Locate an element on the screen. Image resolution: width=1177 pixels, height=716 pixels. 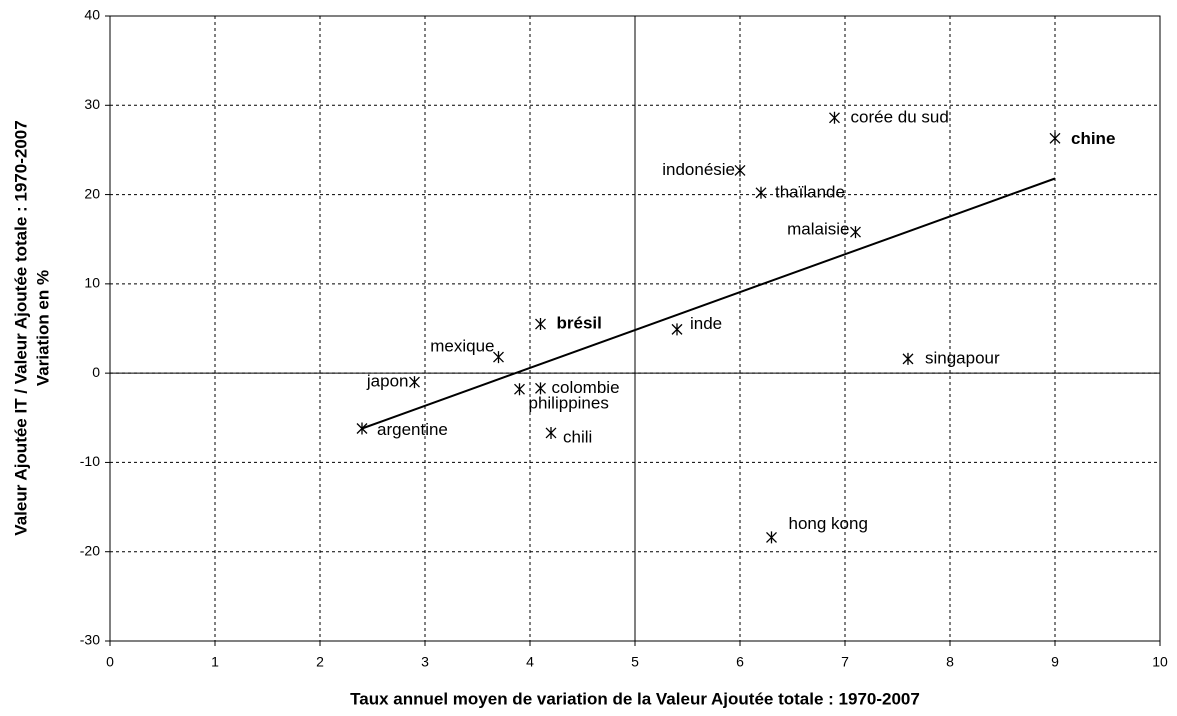
x-tick-label: 5 is located at coordinates (635, 662).